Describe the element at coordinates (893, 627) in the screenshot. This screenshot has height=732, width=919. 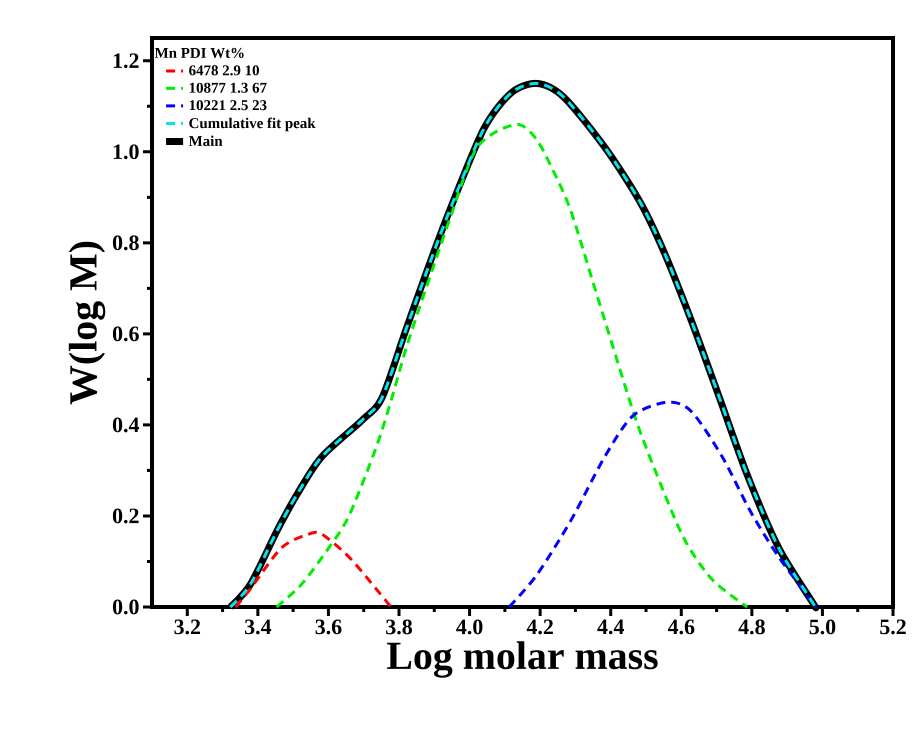
I see `x-tick-label: 5.2` at that location.